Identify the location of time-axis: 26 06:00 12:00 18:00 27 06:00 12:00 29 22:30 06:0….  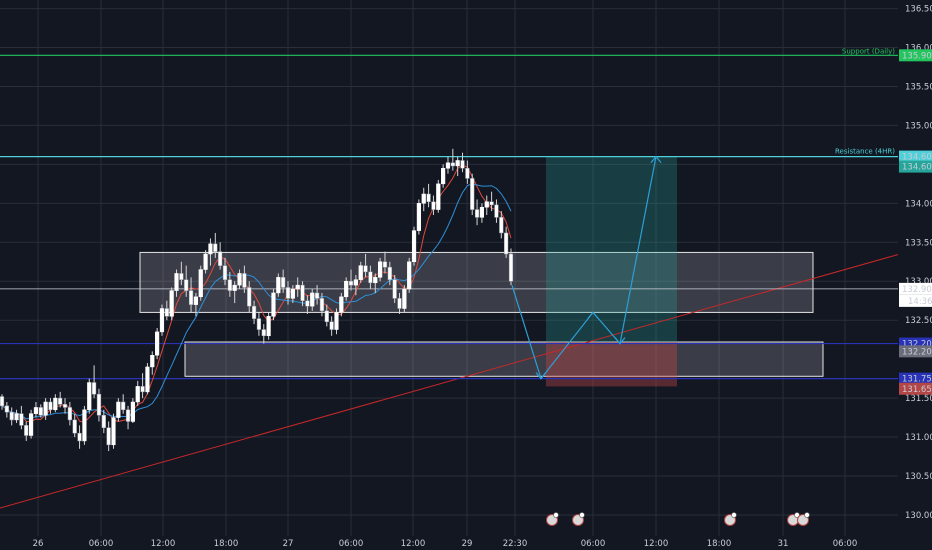
(466, 543).